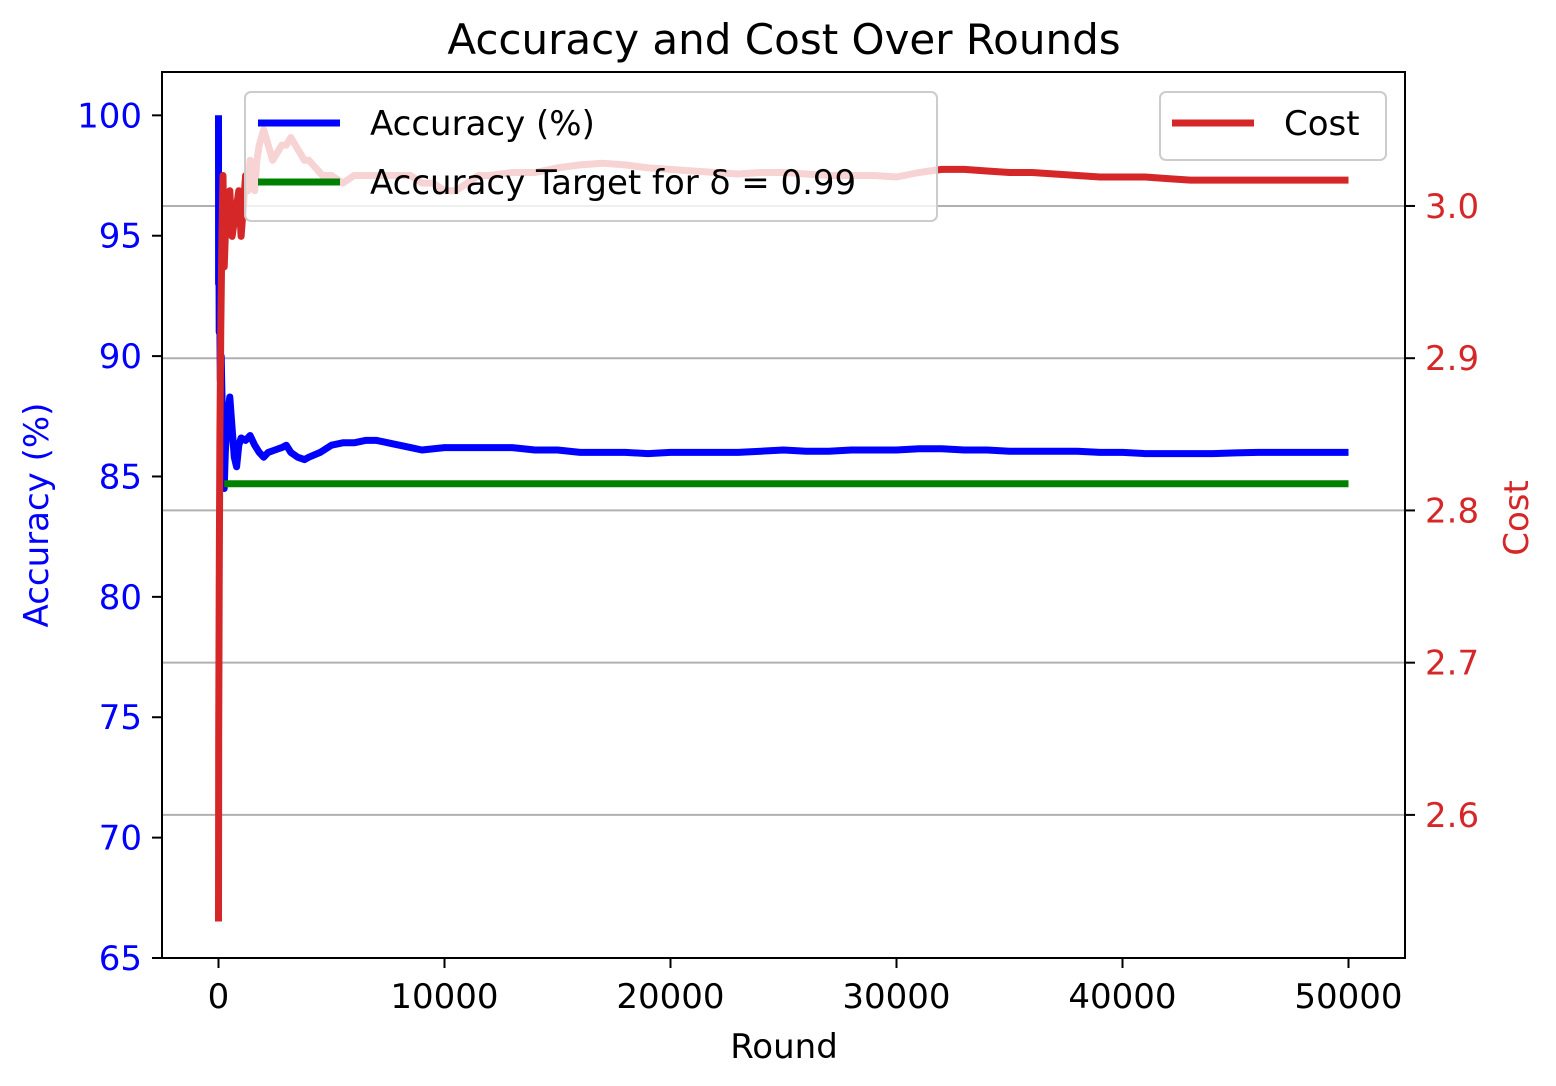  I want to click on right-y-tick-label: 2.6, so click(1452, 816).